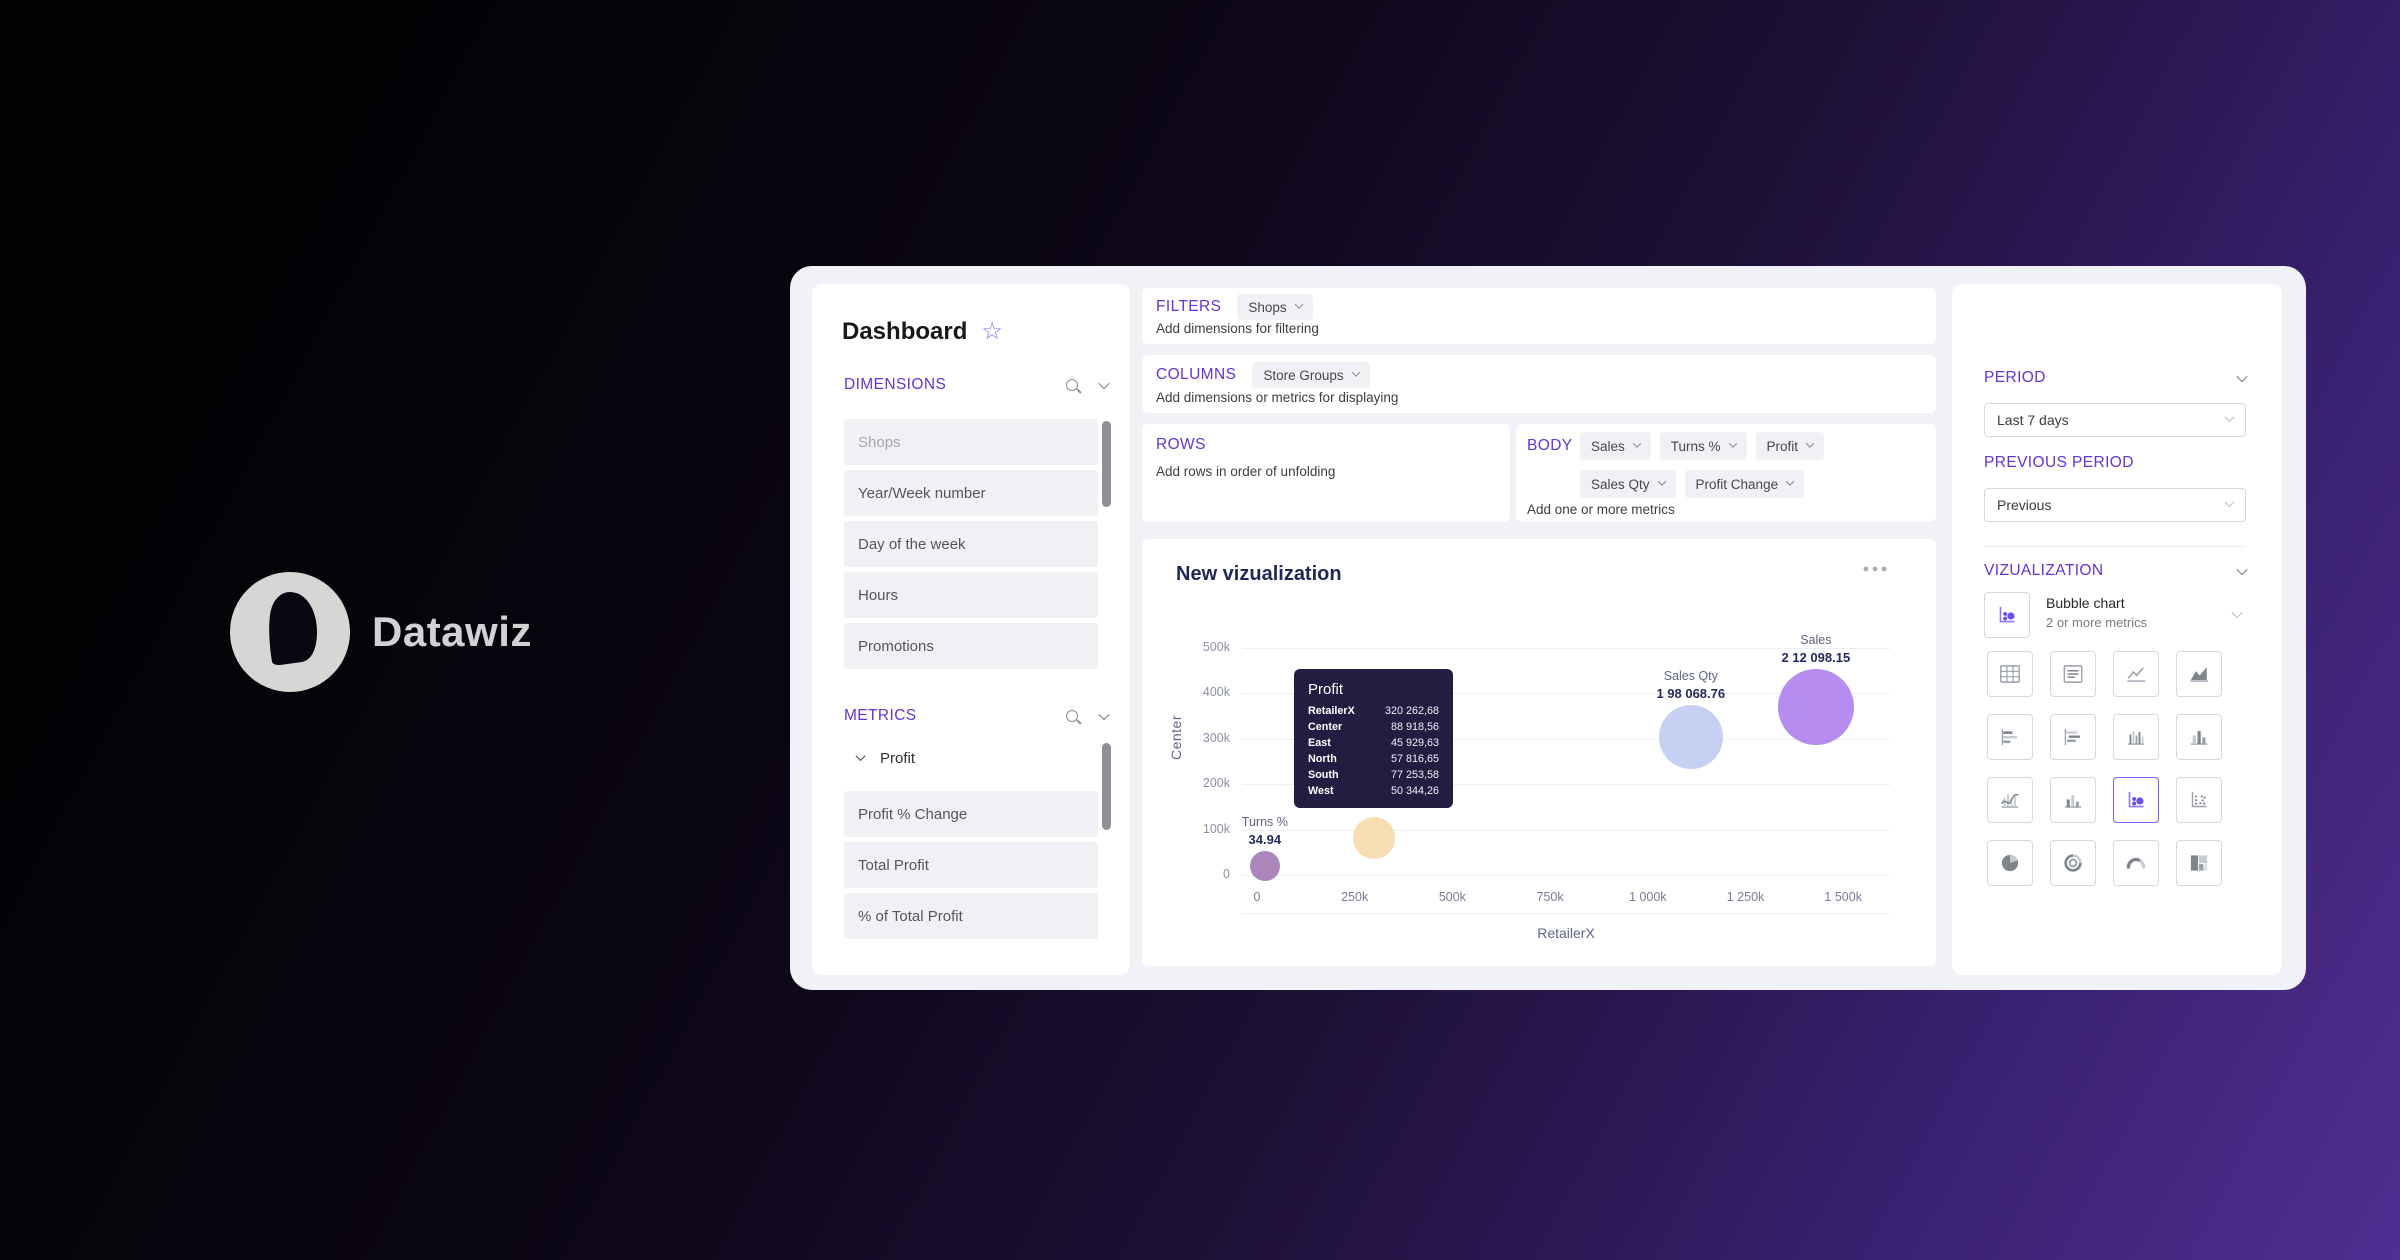  I want to click on bubble-profit, so click(1374, 837).